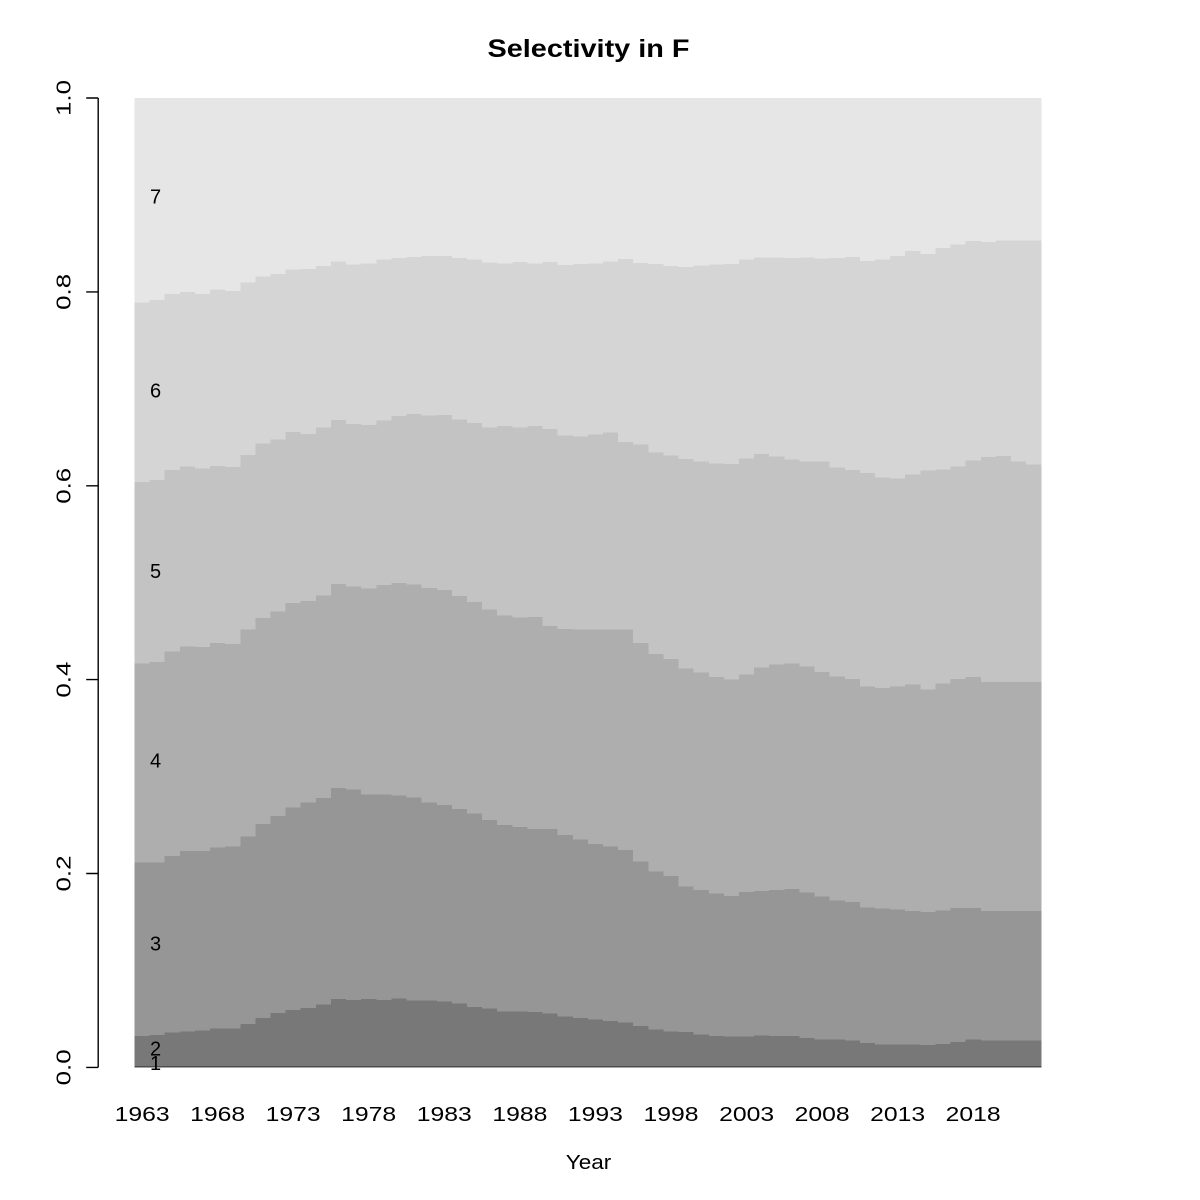 The height and width of the screenshot is (1200, 1200). What do you see at coordinates (155, 761) in the screenshot?
I see `svg-text: 4` at bounding box center [155, 761].